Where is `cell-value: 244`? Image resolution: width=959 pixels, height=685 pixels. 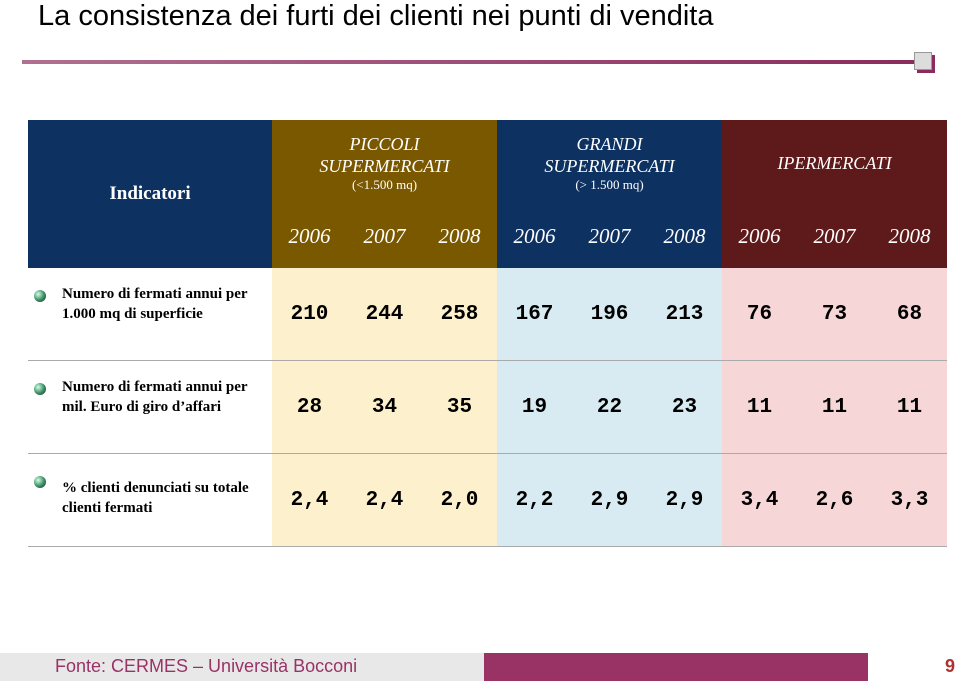 cell-value: 244 is located at coordinates (384, 314).